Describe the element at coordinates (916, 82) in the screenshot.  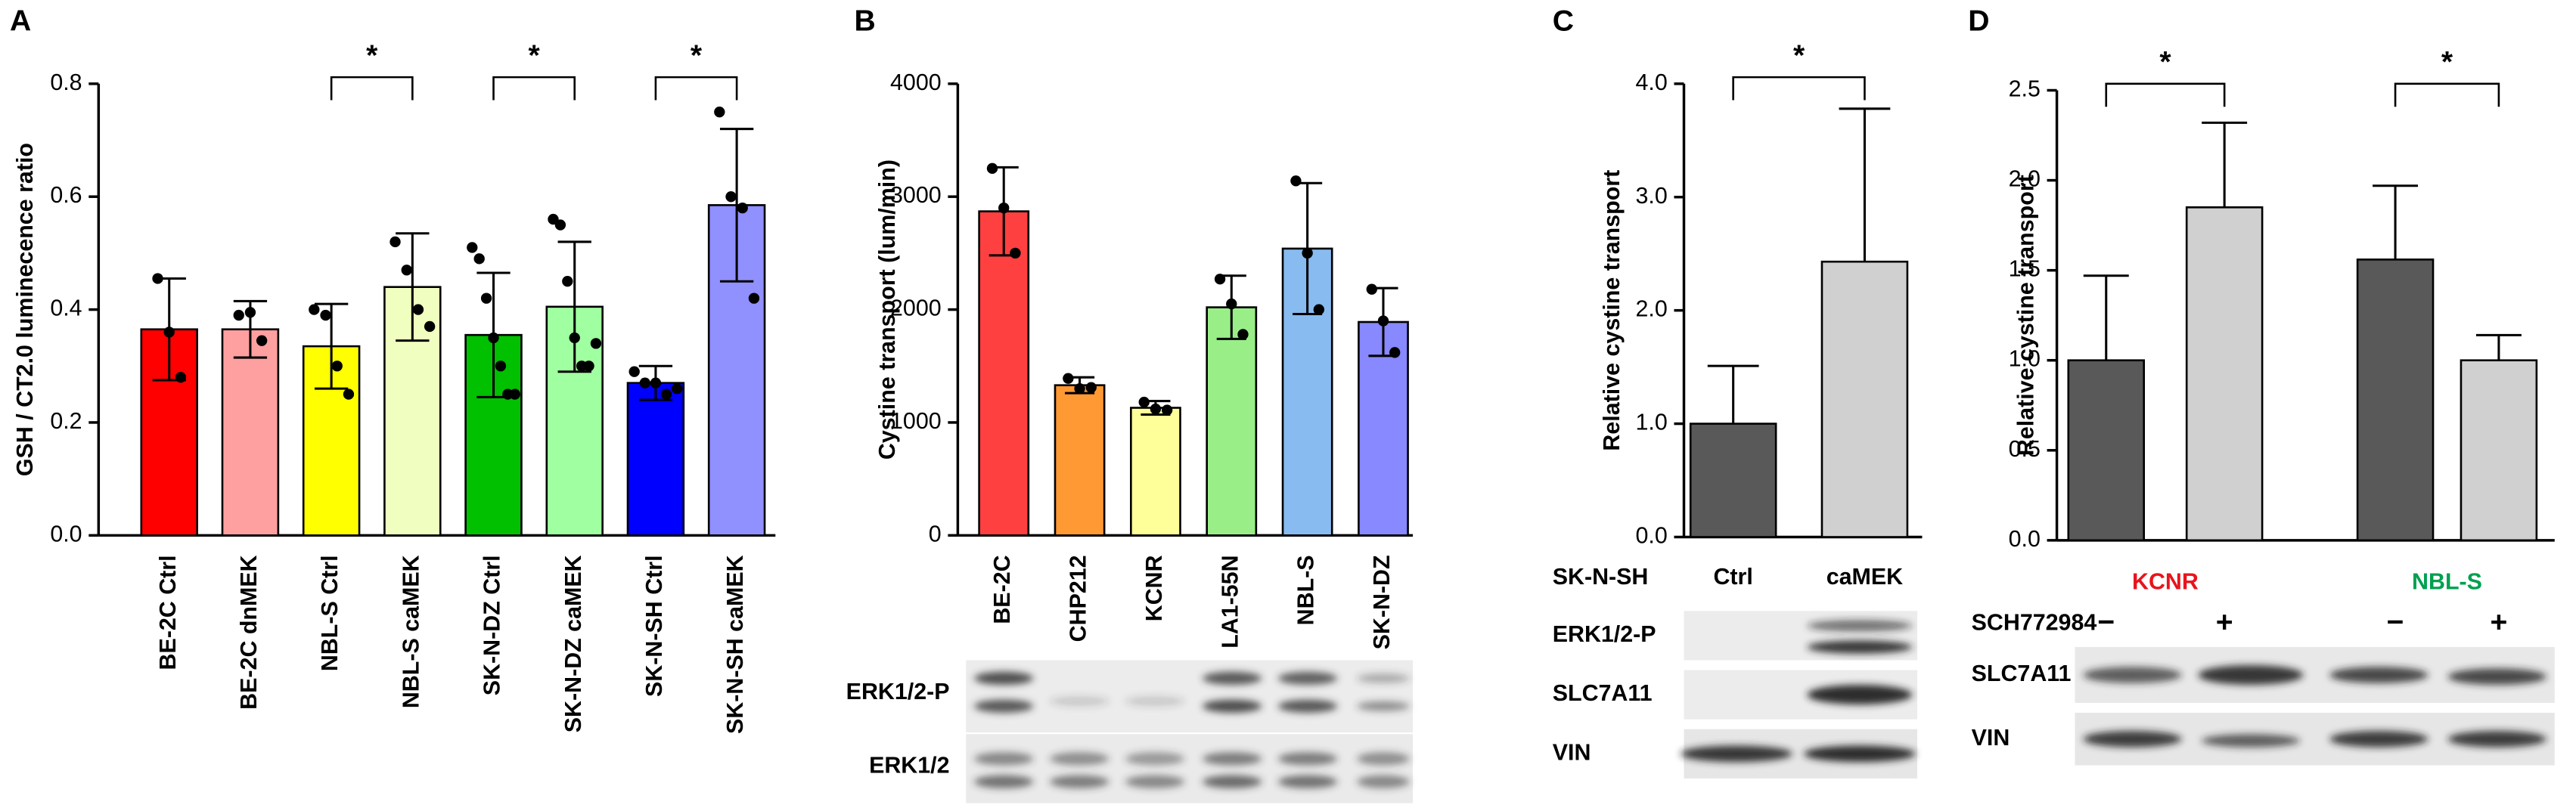
I see `y-tick-label: 4000` at that location.